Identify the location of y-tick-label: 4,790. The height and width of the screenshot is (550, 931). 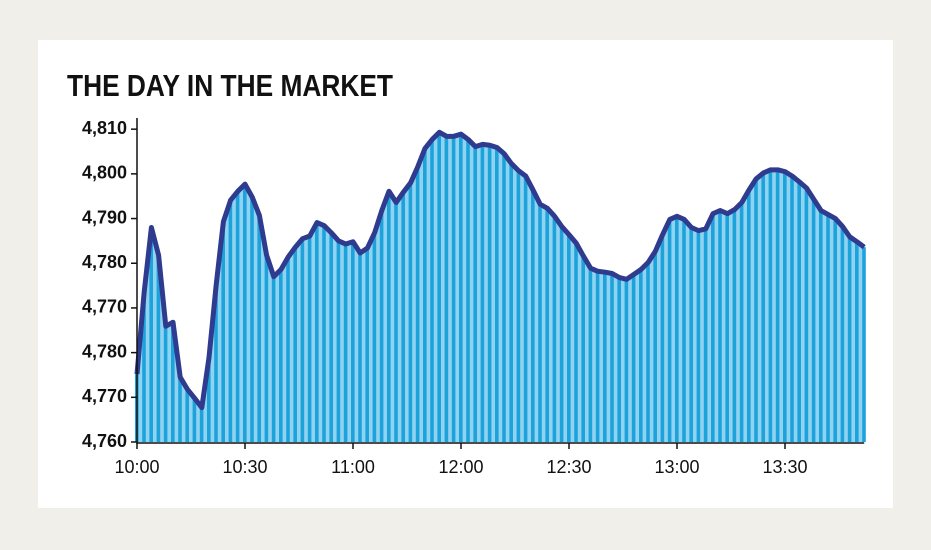
(104, 217).